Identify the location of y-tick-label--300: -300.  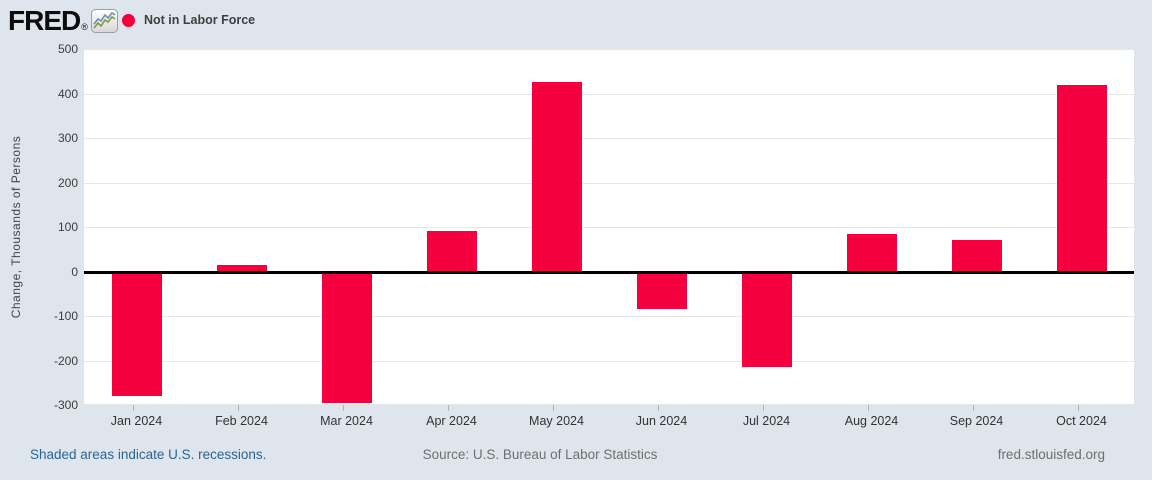
(65, 405).